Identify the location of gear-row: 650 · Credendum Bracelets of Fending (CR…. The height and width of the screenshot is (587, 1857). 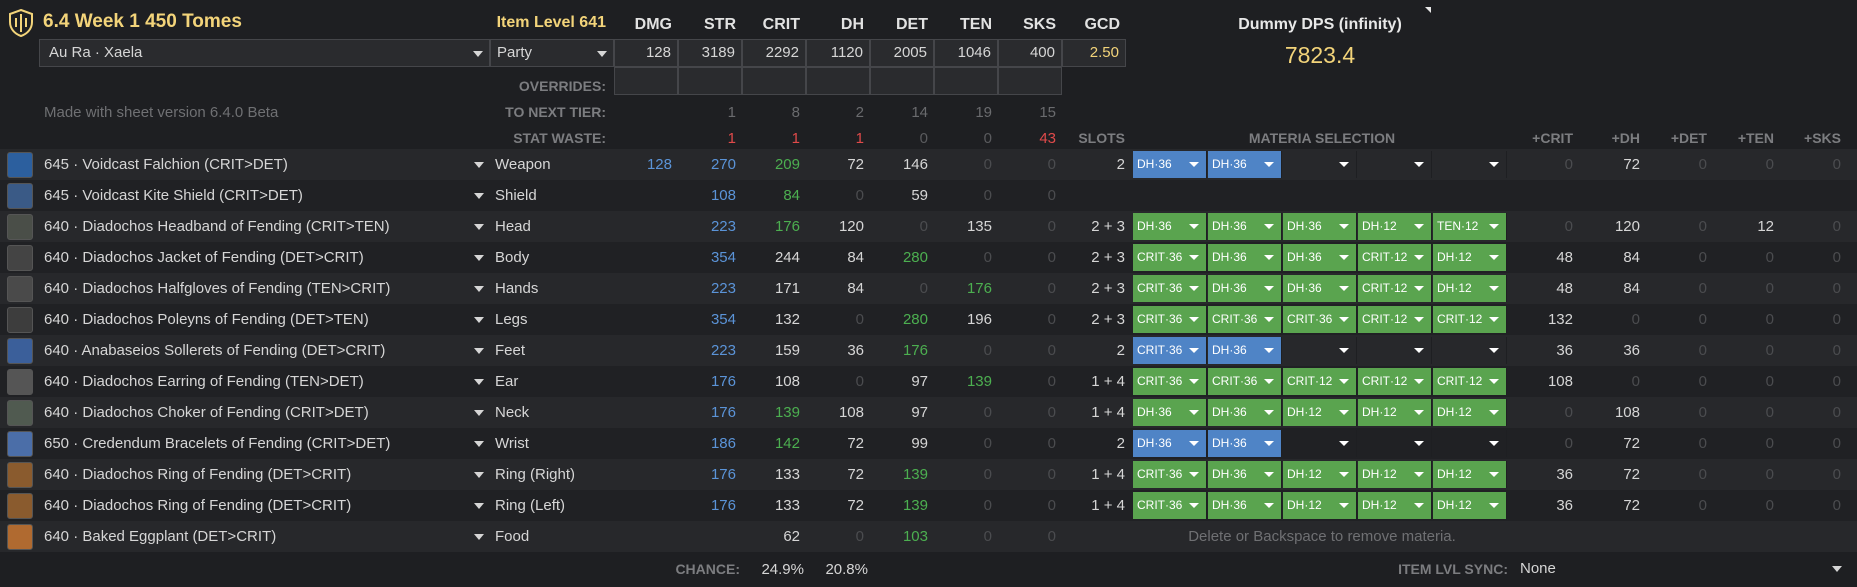
(928, 443).